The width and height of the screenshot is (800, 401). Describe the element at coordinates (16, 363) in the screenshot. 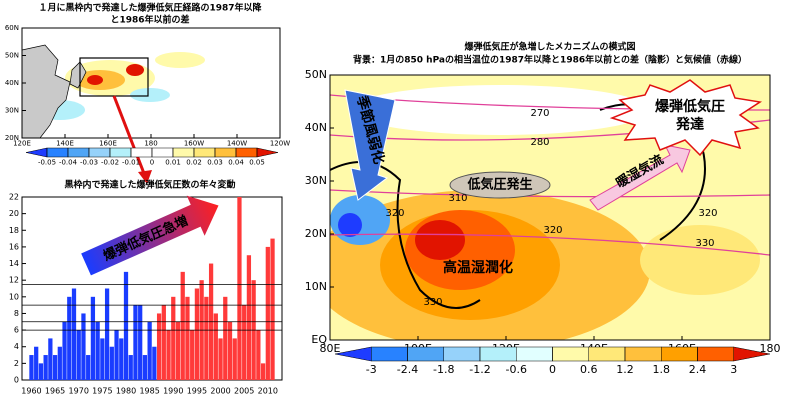

I see `y-tick-label: 2` at that location.